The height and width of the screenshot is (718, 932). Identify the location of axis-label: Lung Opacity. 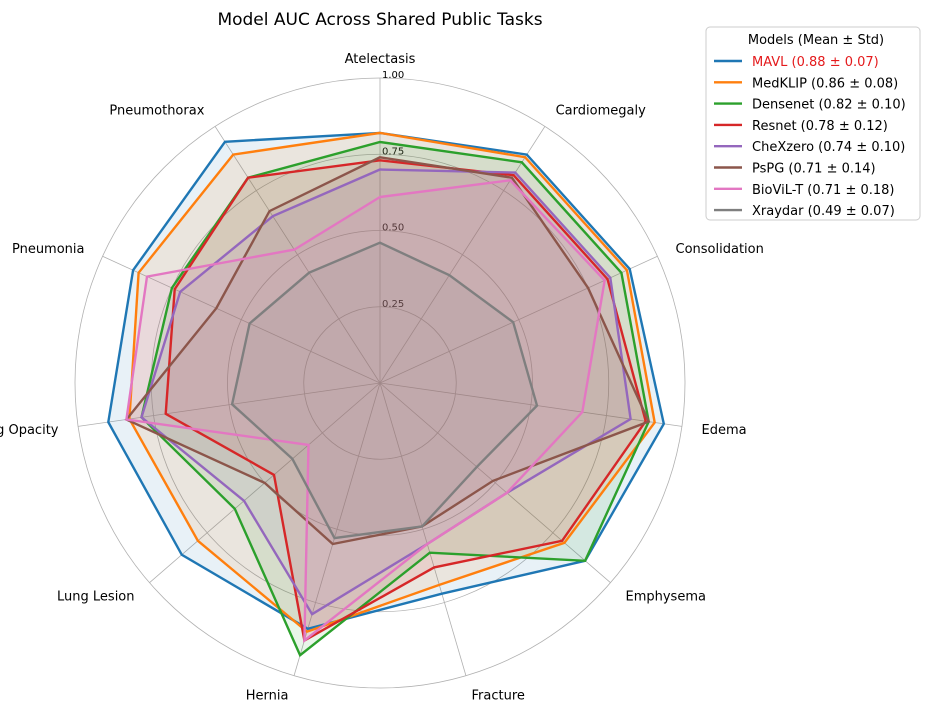
(29, 430).